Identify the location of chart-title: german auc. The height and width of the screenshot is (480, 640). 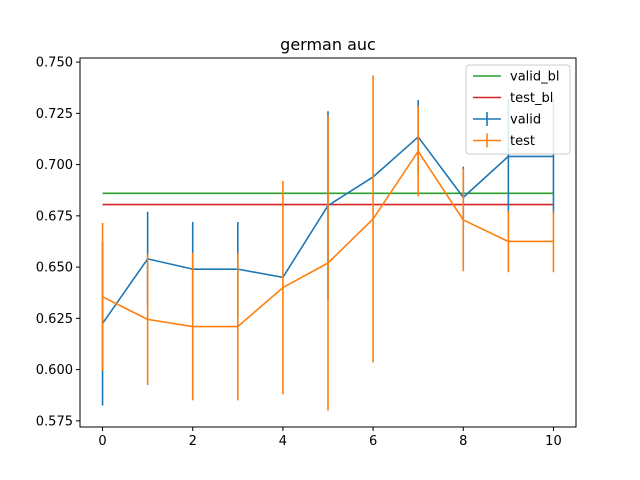
(328, 44).